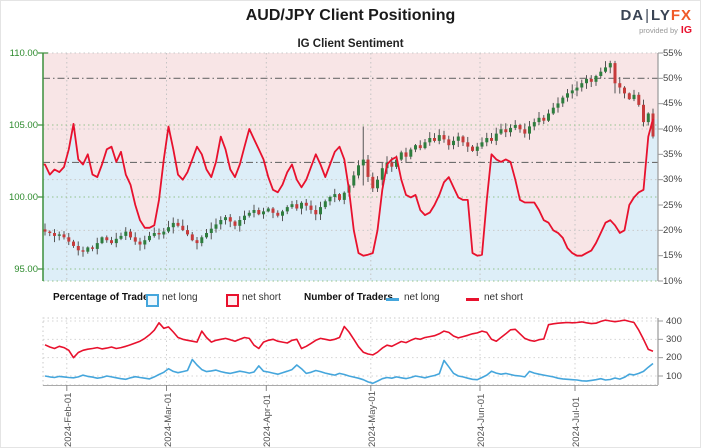 The height and width of the screenshot is (448, 701). Describe the element at coordinates (656, 15) in the screenshot. I see `dailyfx-wordmark: DA|LYFX` at that location.